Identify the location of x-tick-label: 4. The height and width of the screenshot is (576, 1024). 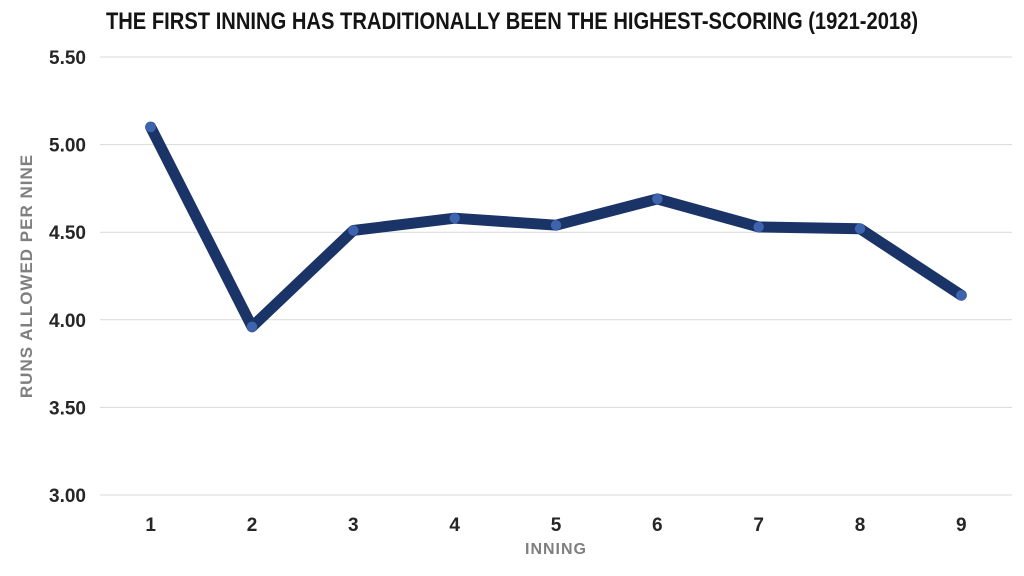
(454, 525).